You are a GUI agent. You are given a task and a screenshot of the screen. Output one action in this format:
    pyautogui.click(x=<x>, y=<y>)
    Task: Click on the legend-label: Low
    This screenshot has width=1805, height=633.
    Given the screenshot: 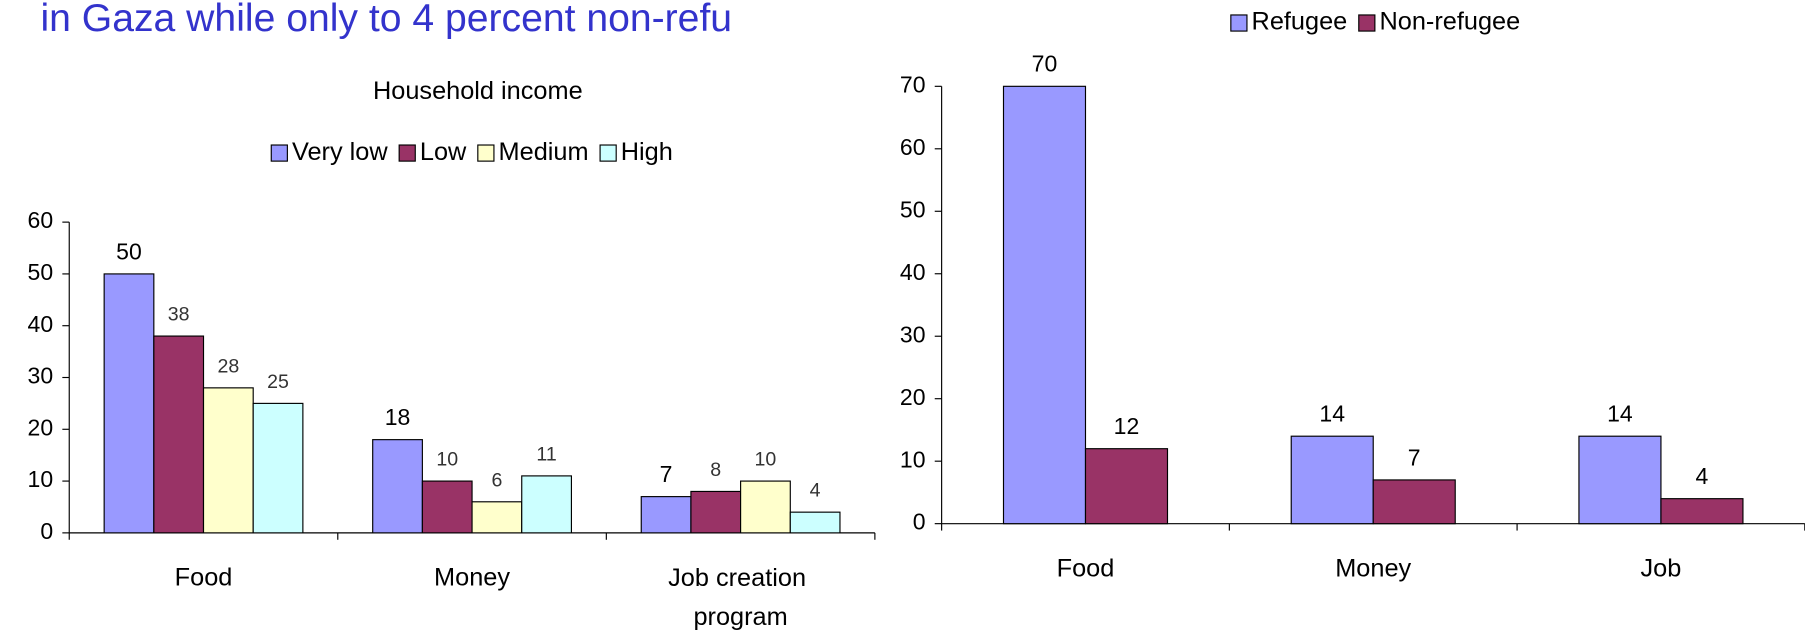 What is the action you would take?
    pyautogui.click(x=443, y=152)
    